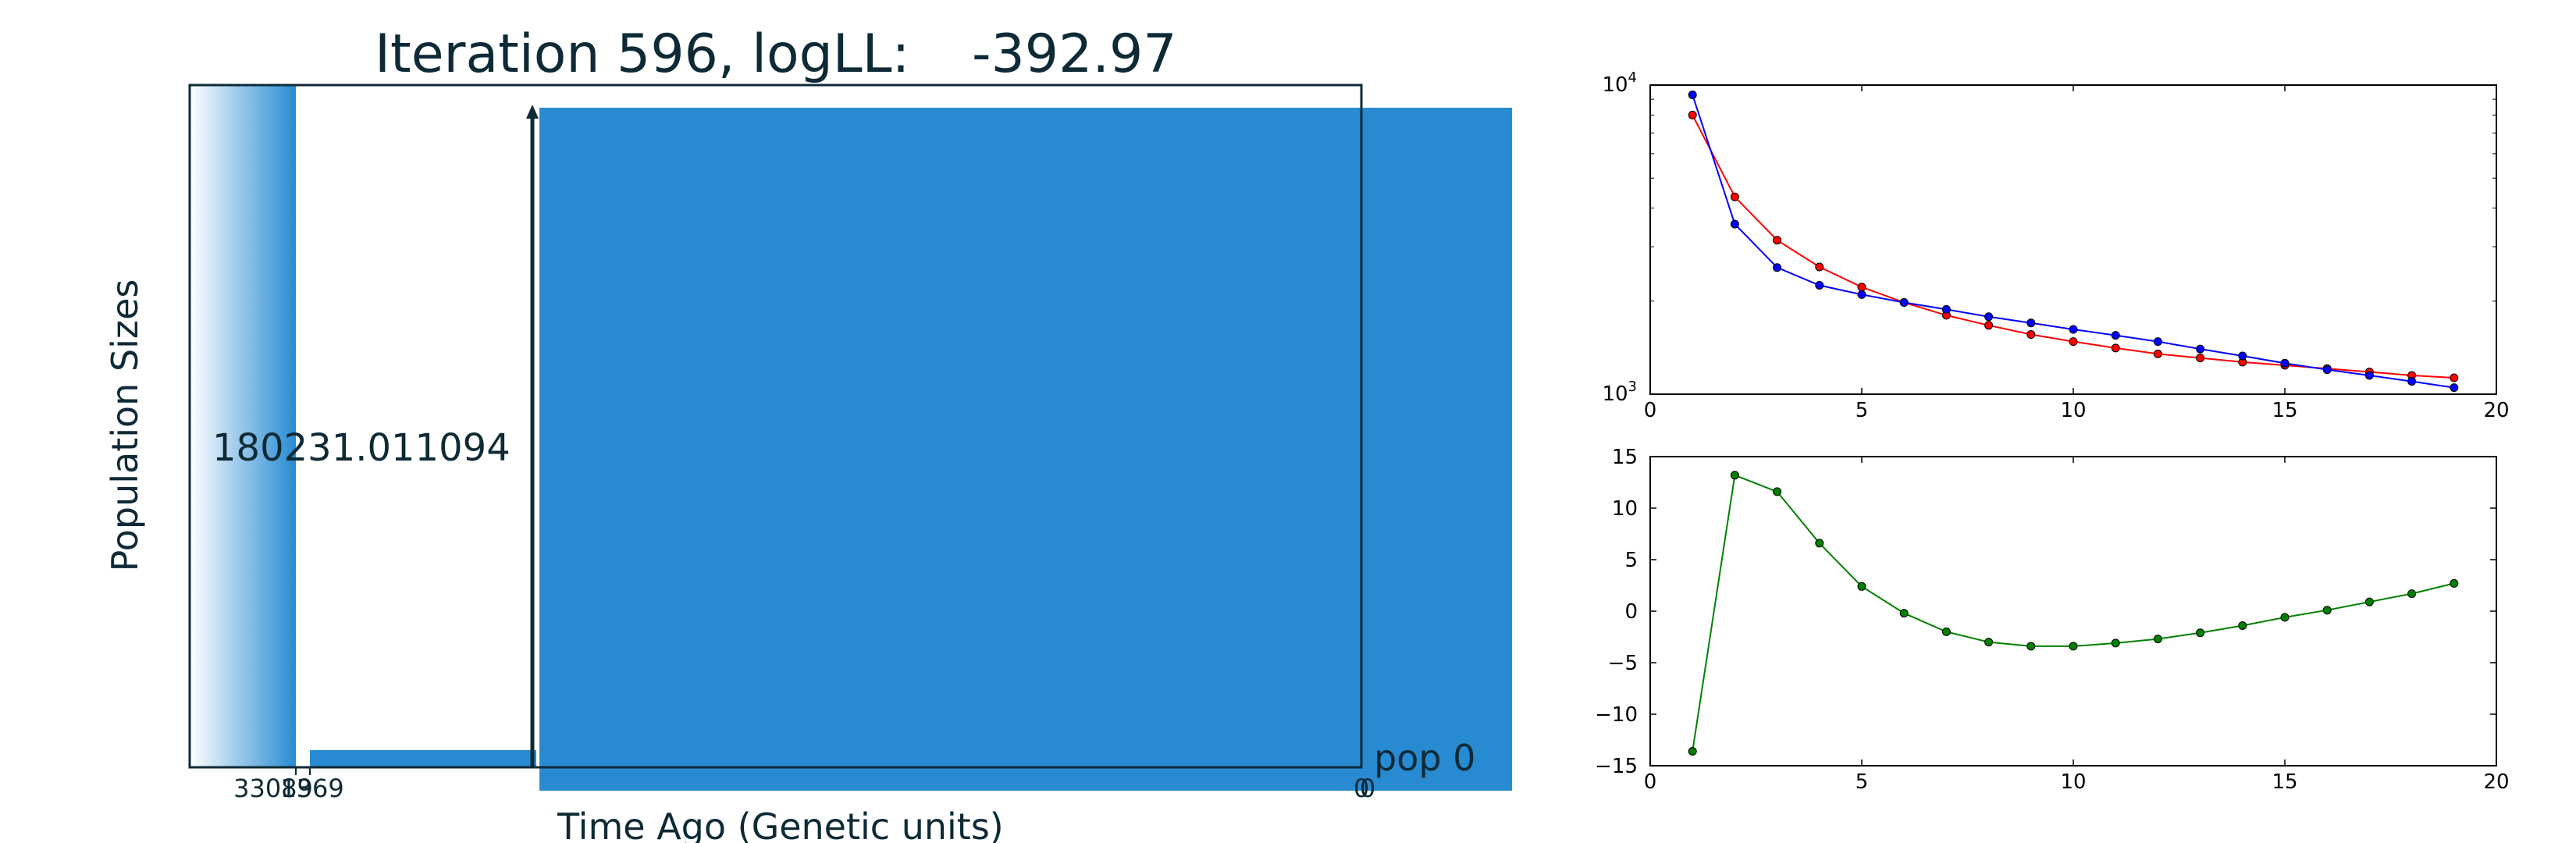  What do you see at coordinates (273, 788) in the screenshot?
I see `x-tick-label: 33089` at bounding box center [273, 788].